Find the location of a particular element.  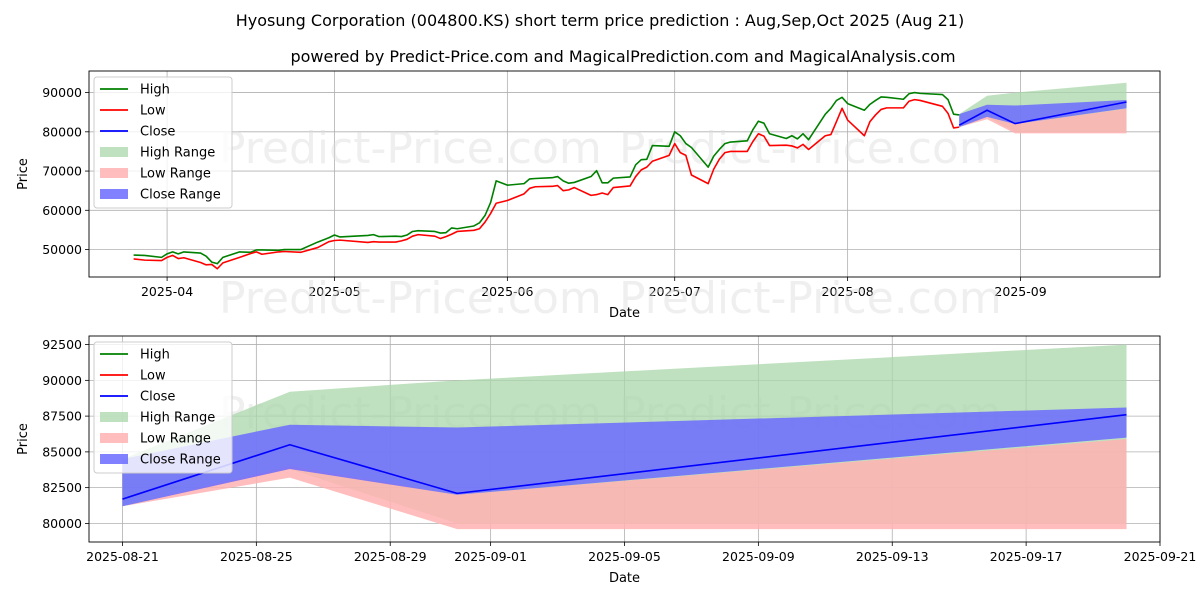

history-legend-box is located at coordinates (163, 142).